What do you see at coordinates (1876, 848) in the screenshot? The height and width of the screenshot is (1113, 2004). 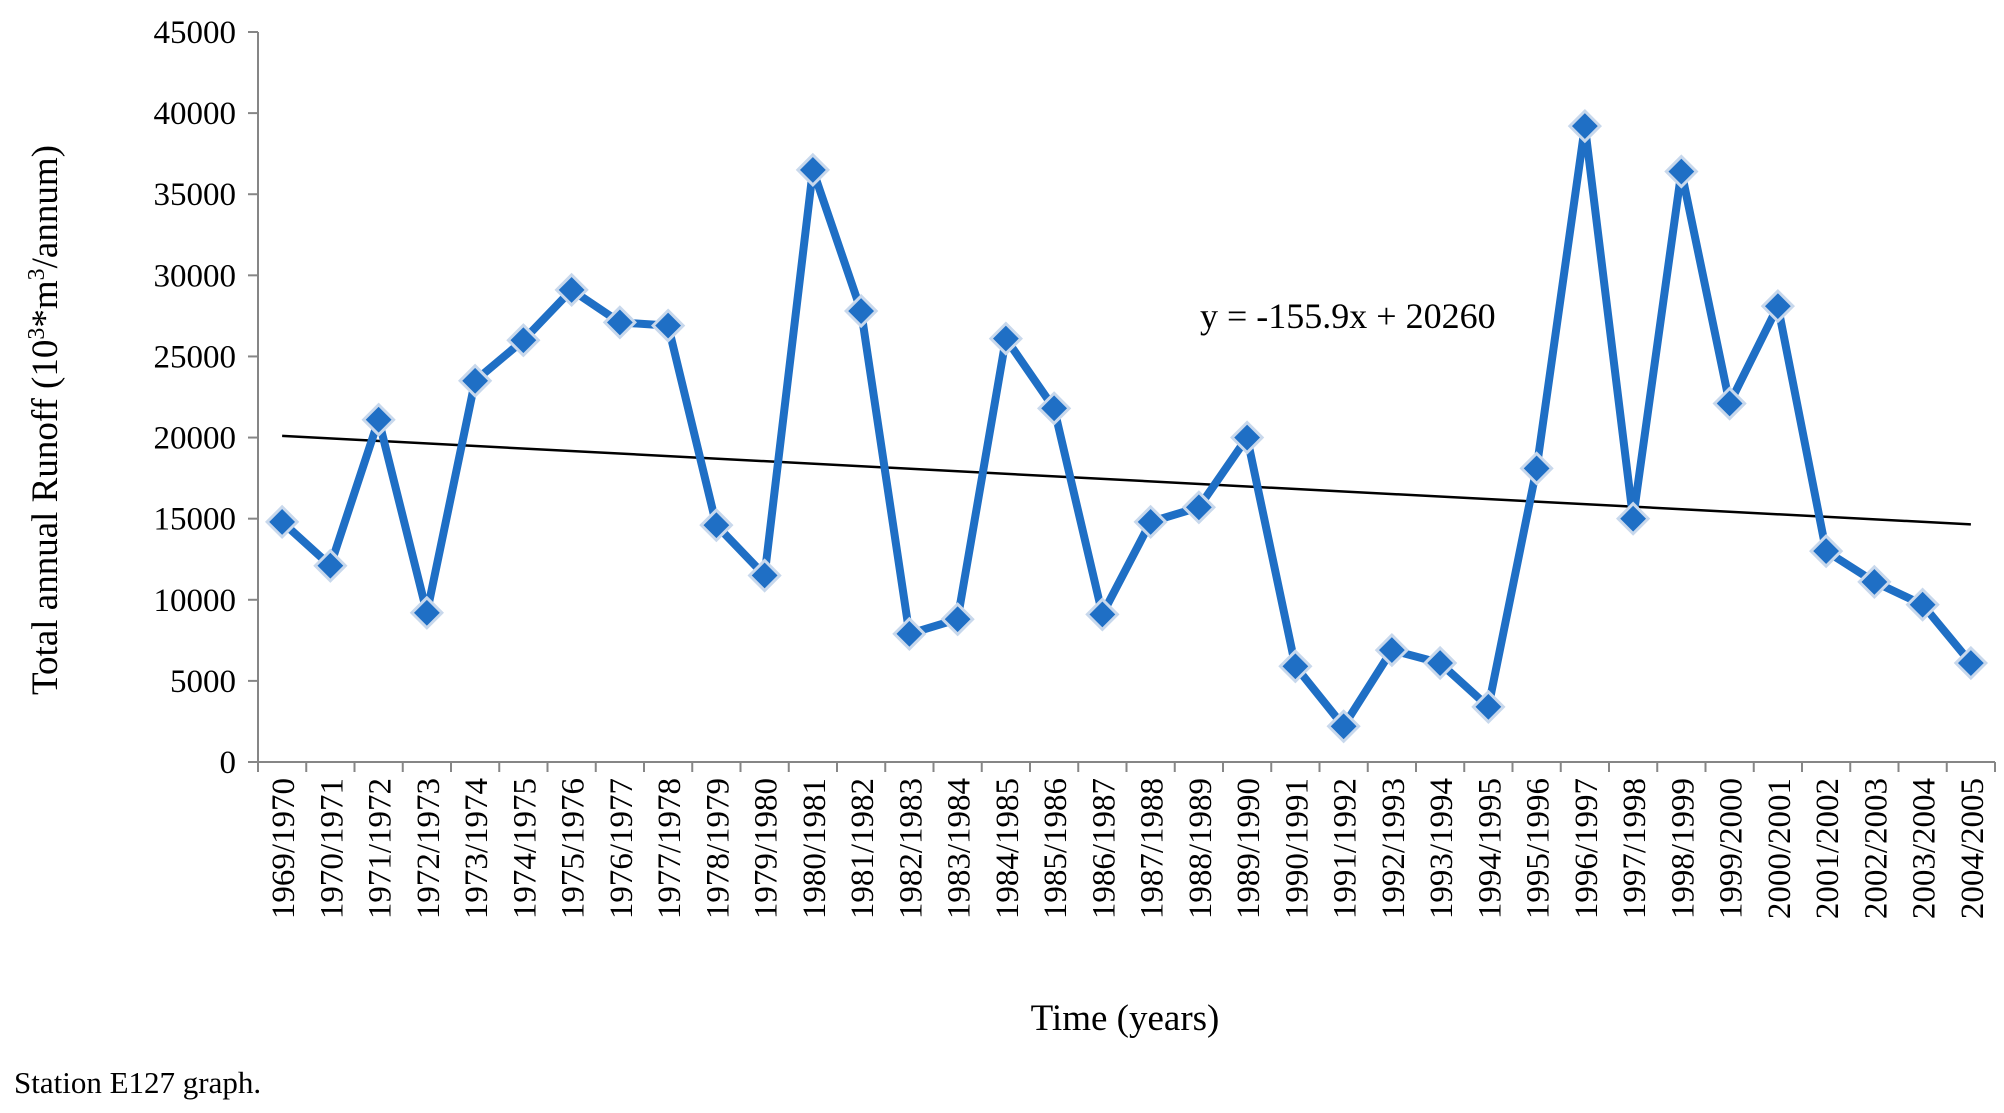 I see `x-tick-label: 2002/2003` at bounding box center [1876, 848].